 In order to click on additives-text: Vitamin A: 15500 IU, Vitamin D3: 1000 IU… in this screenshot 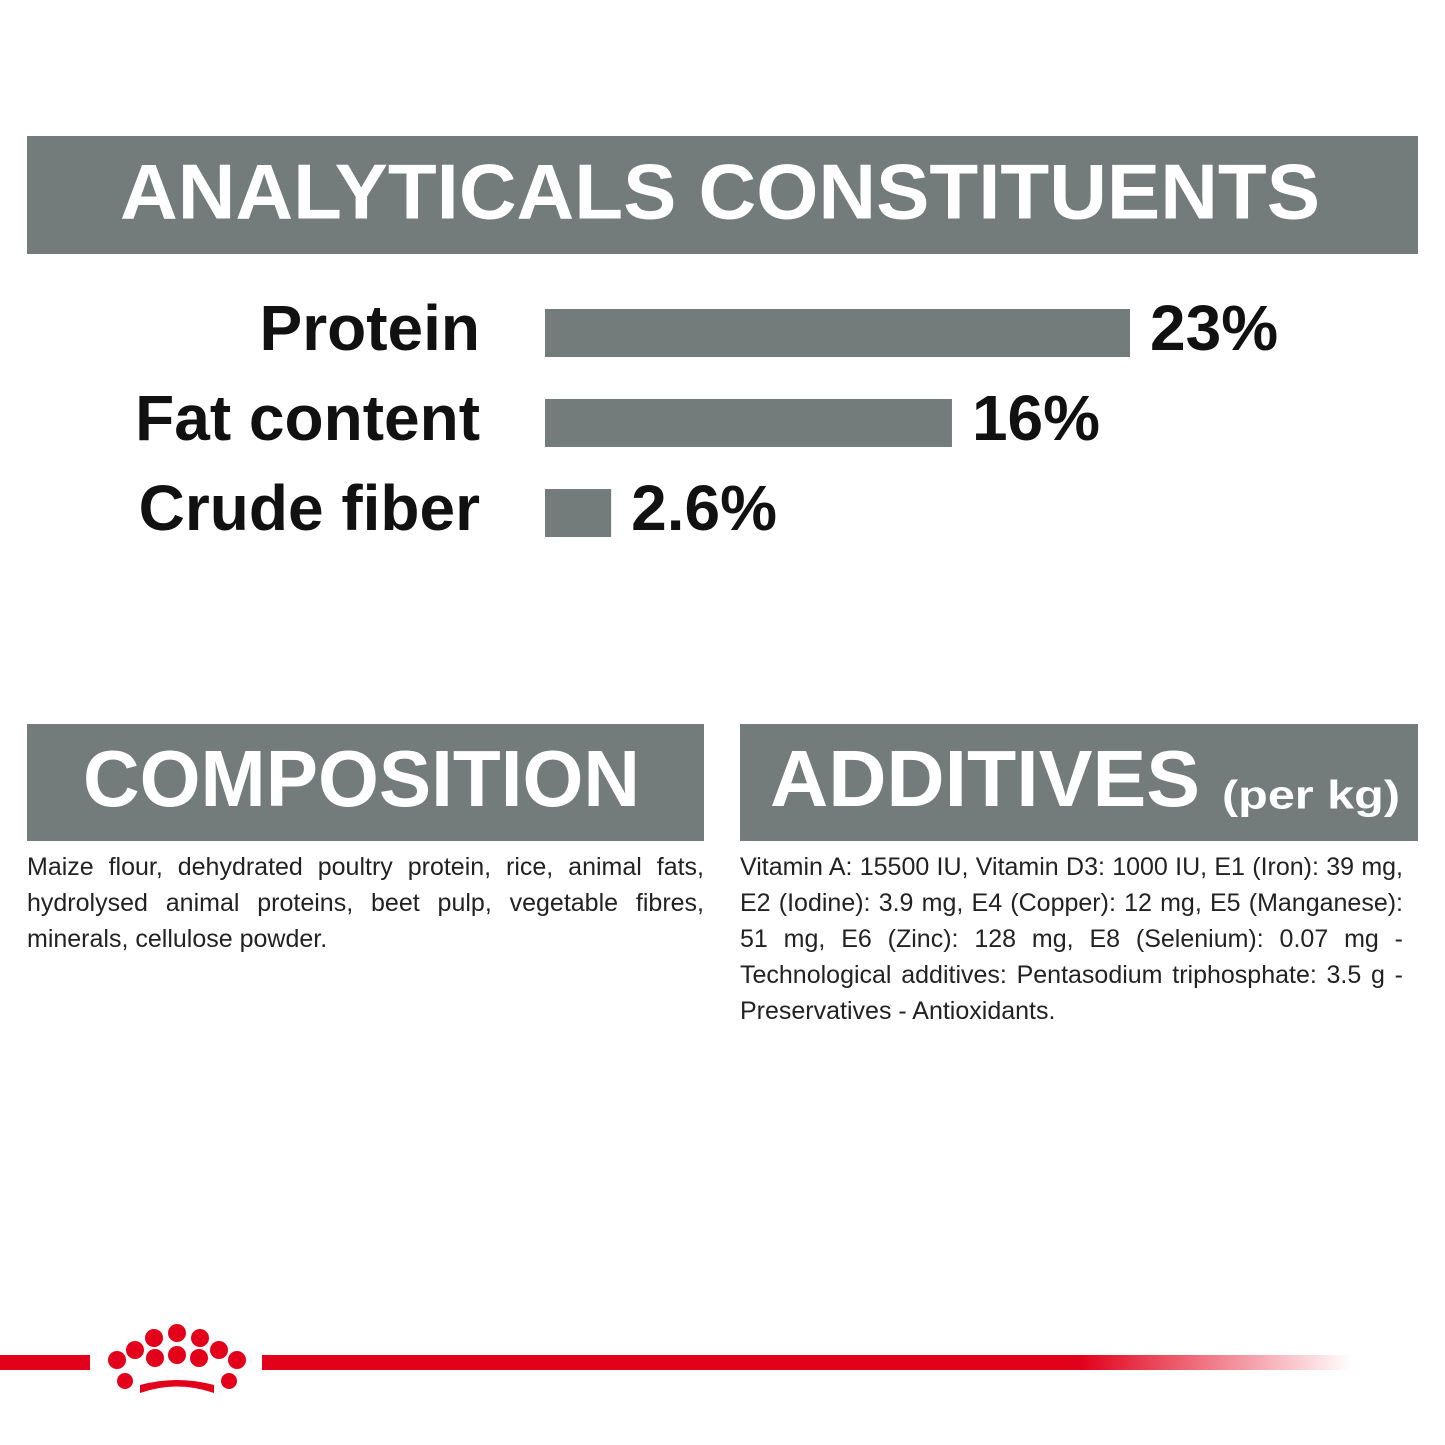, I will do `click(1071, 939)`.